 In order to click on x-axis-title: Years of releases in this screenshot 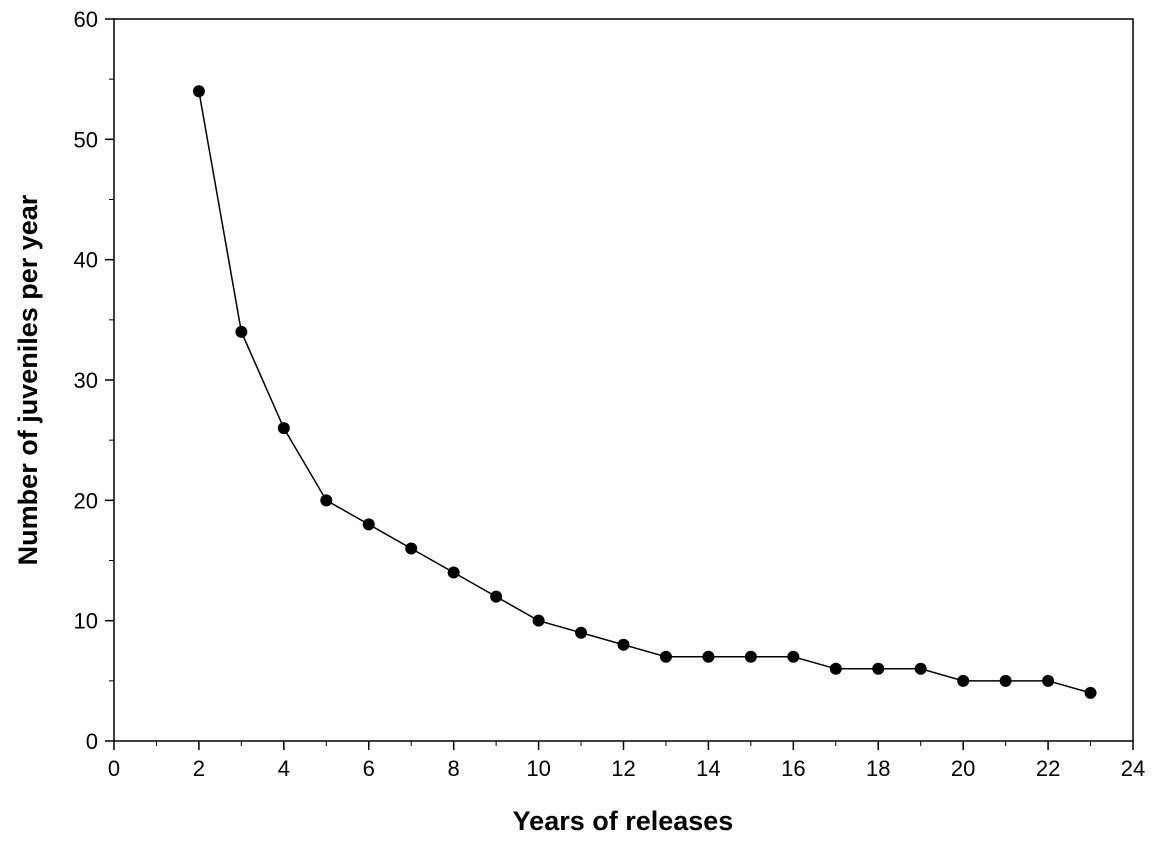, I will do `click(623, 821)`.